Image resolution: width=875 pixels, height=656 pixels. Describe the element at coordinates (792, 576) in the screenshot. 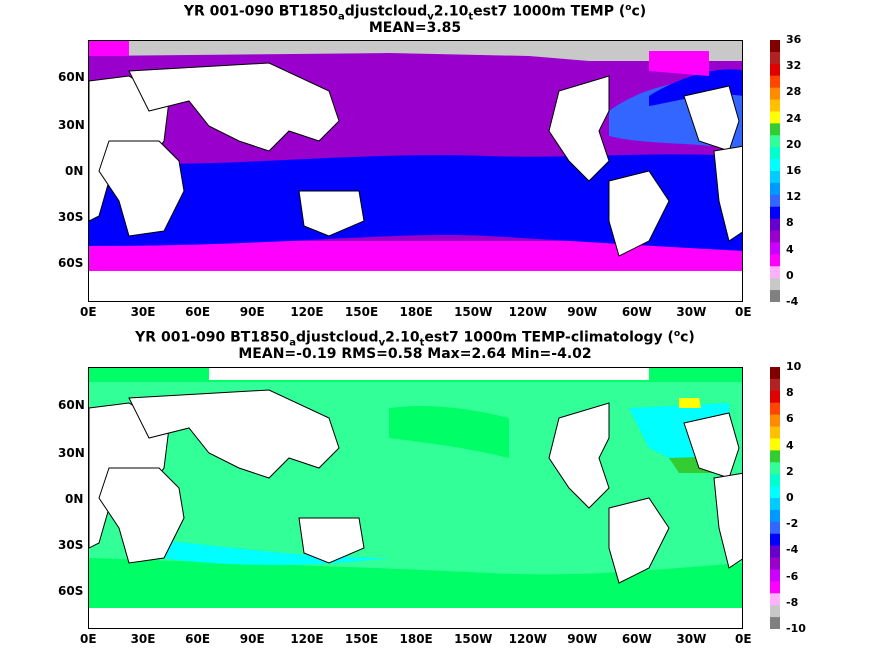

I see `bottom-colorbar-label: -6` at that location.